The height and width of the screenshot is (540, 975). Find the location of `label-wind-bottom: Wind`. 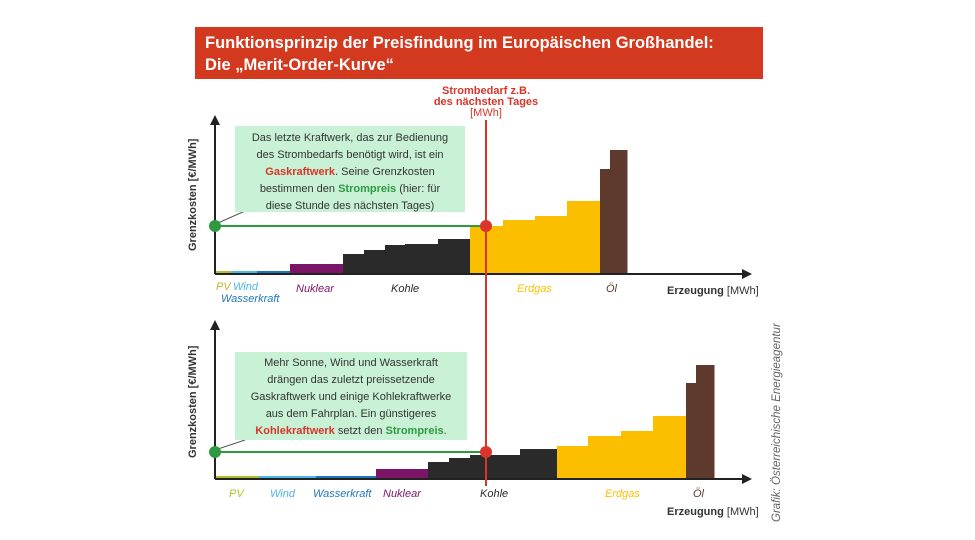

label-wind-bottom: Wind is located at coordinates (282, 494).